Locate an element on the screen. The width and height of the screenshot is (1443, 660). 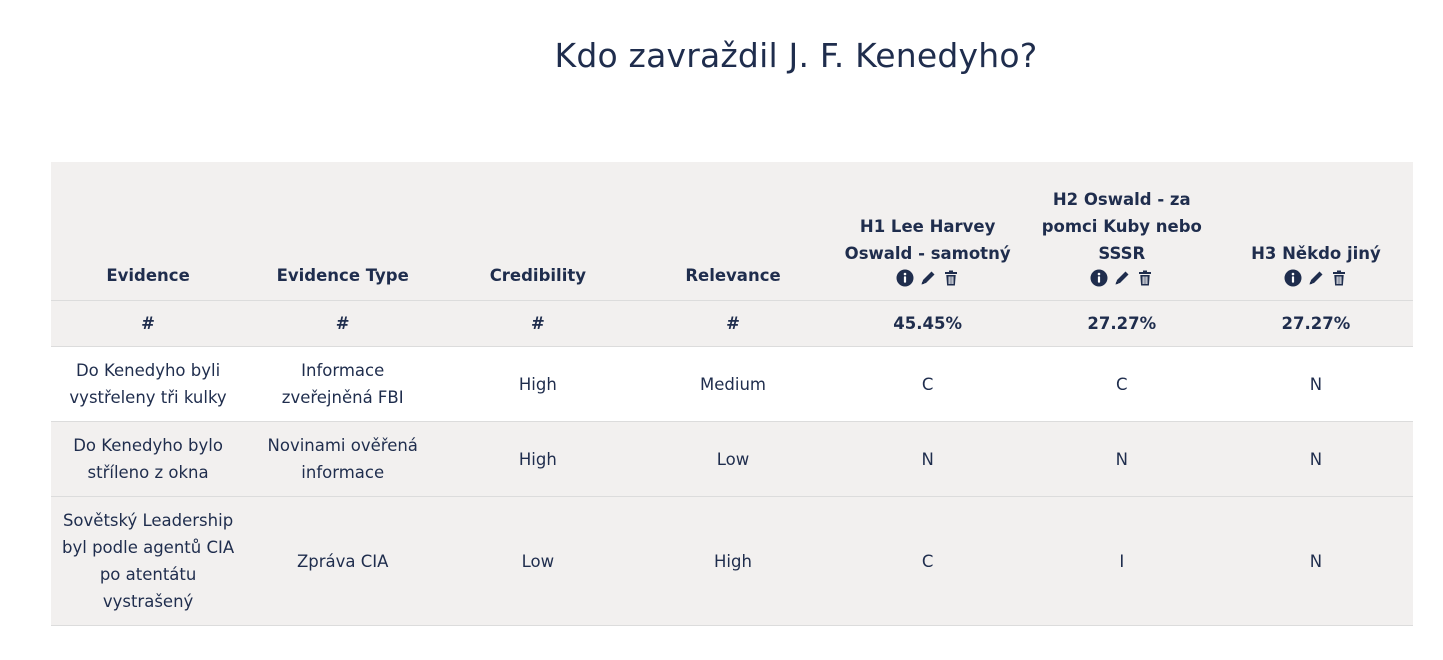
page-title-wrapper: Kdo zavraždil J. F. Kenedyho? is located at coordinates (721, 55).